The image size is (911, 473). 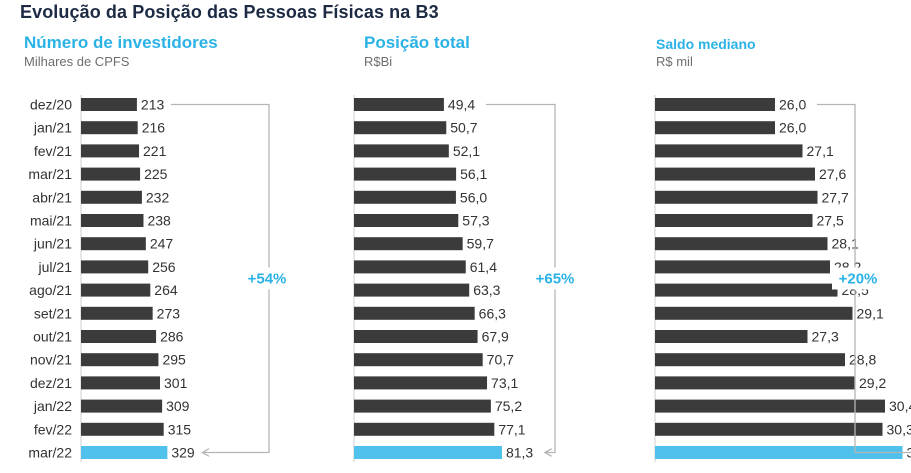 What do you see at coordinates (52, 244) in the screenshot?
I see `category-label-jun-21: jun/21` at bounding box center [52, 244].